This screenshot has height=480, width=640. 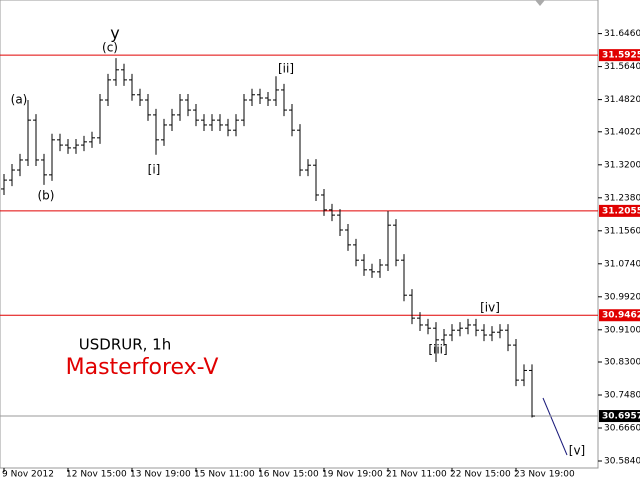 What do you see at coordinates (540, 3) in the screenshot?
I see `scroll-marker` at bounding box center [540, 3].